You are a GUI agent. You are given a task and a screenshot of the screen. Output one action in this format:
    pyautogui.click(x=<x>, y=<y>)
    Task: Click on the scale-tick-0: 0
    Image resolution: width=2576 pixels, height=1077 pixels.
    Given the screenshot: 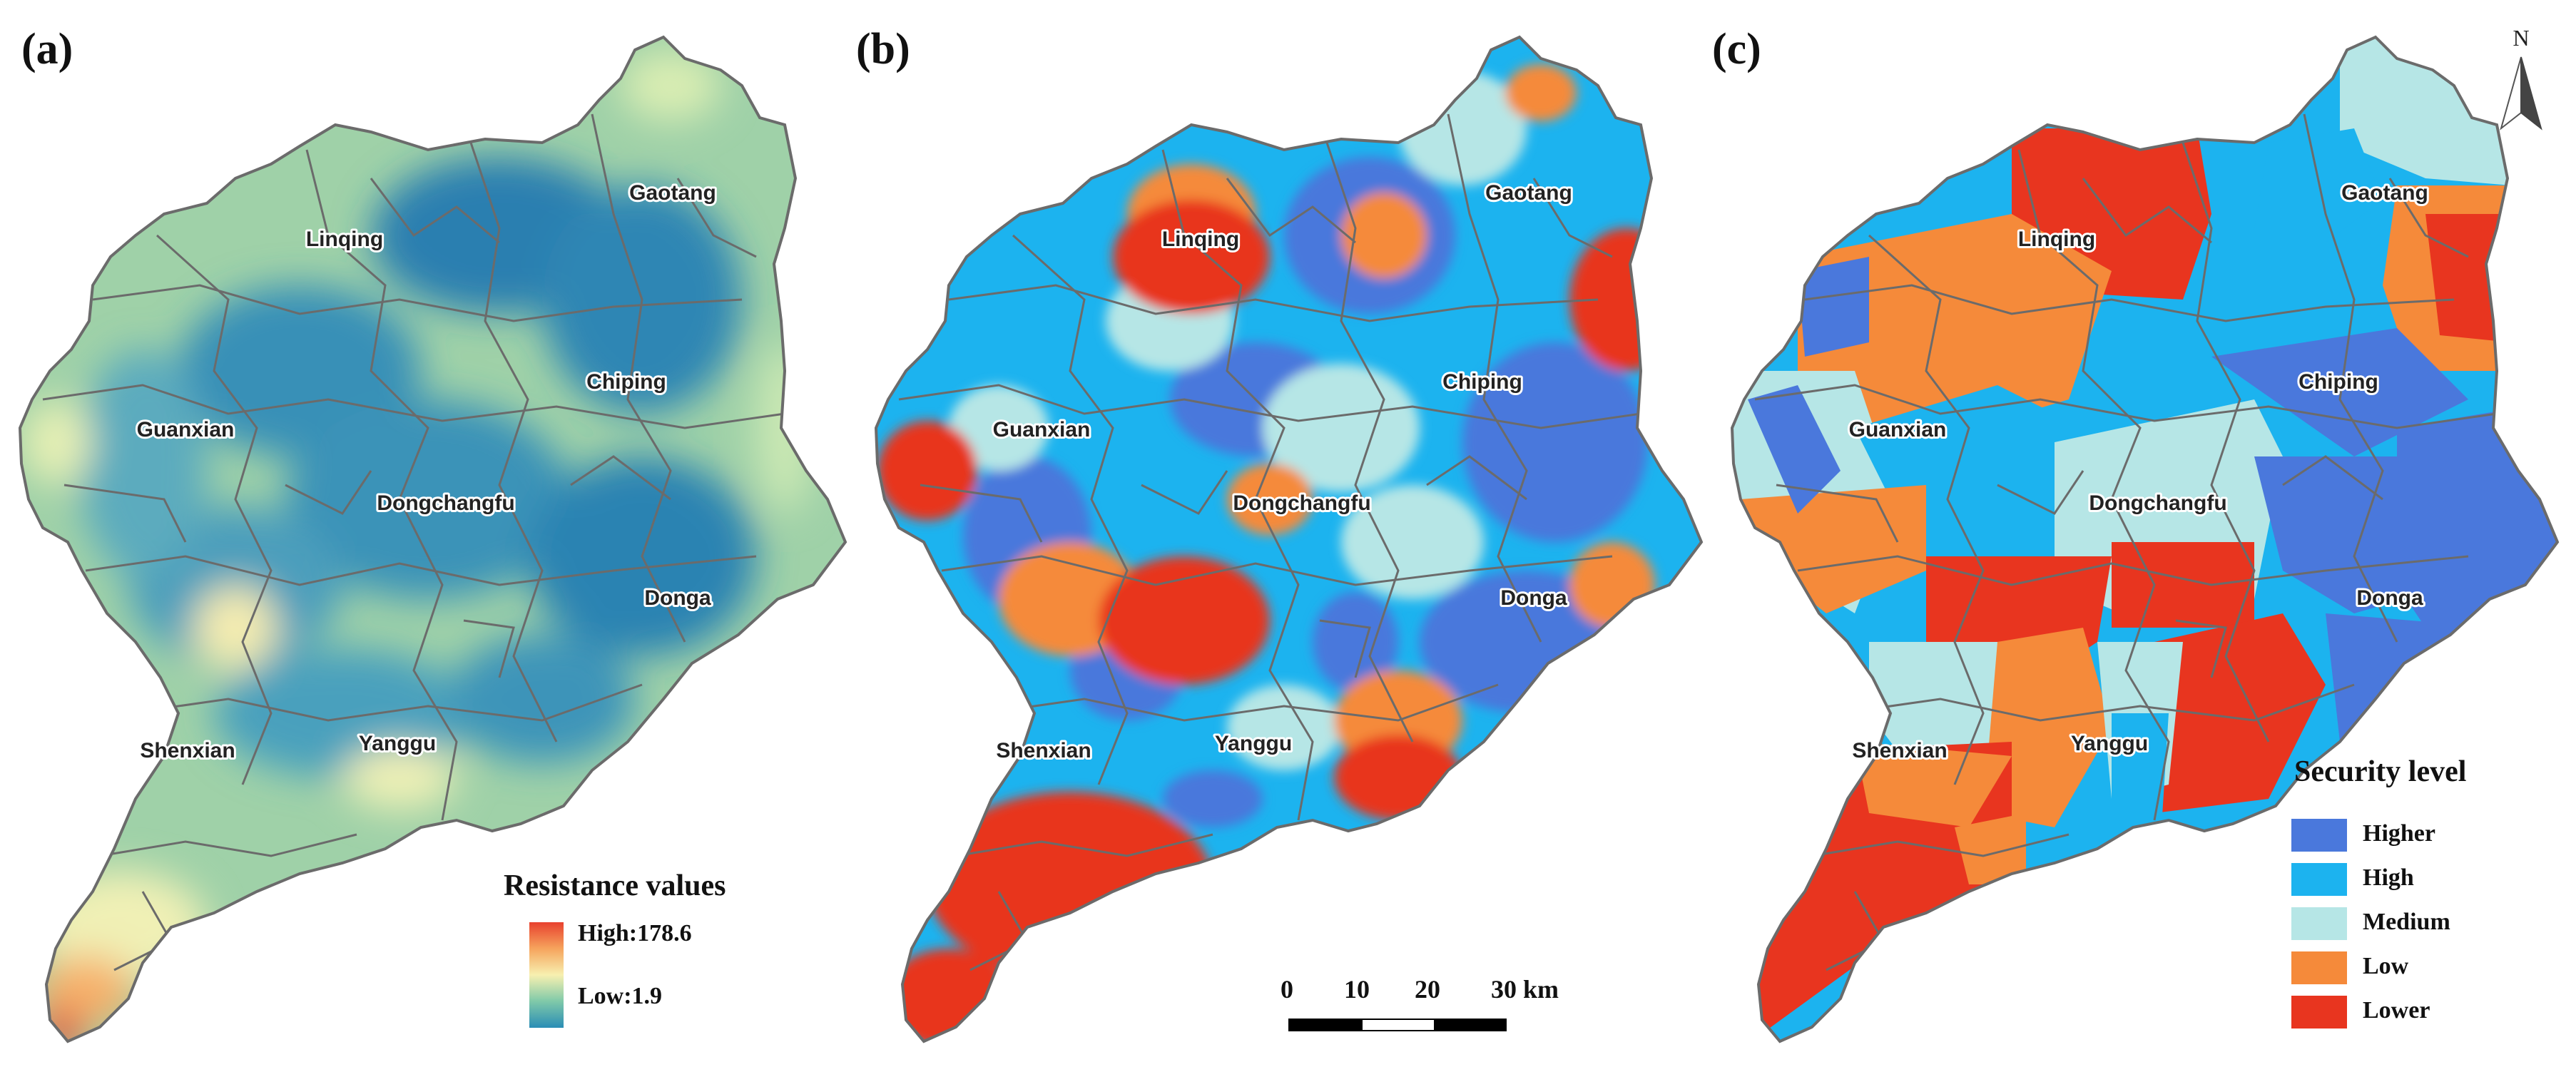 What is the action you would take?
    pyautogui.click(x=1287, y=989)
    